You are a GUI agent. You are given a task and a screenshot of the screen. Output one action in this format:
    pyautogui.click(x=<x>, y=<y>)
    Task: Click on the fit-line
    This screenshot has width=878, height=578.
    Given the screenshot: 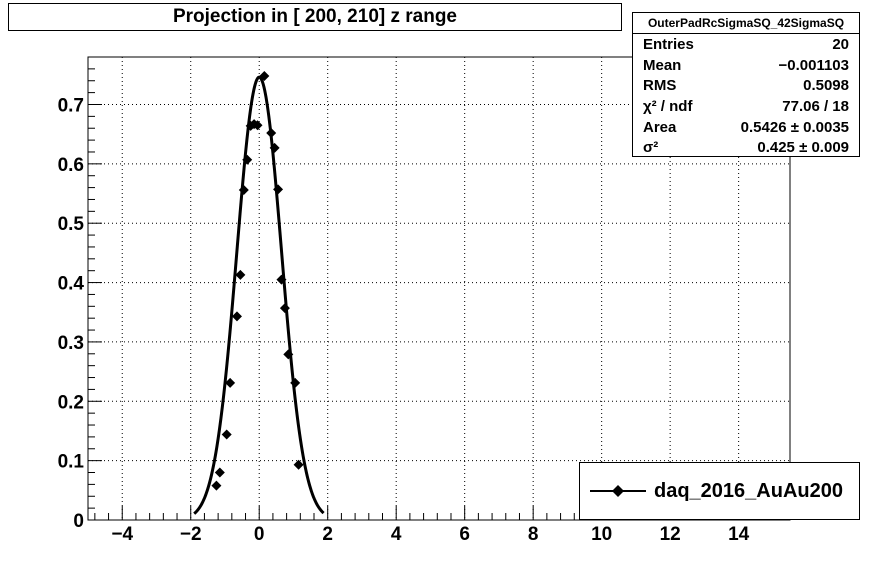 What is the action you would take?
    pyautogui.click(x=259, y=295)
    